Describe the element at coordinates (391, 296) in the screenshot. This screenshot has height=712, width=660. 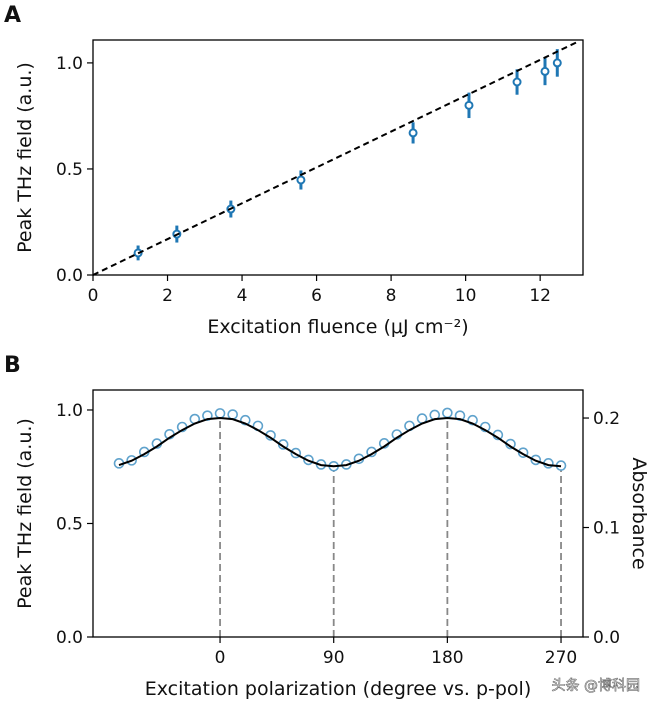
I see `x-tick-label: 8` at that location.